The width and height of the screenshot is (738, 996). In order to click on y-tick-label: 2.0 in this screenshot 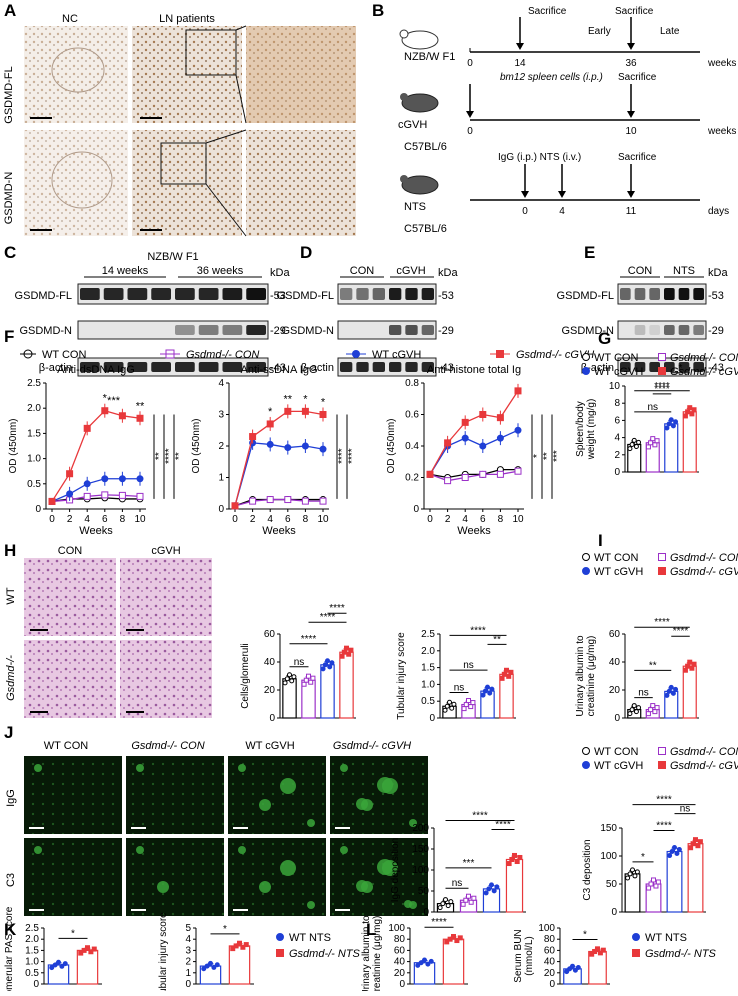, I will do `click(34, 408)`.